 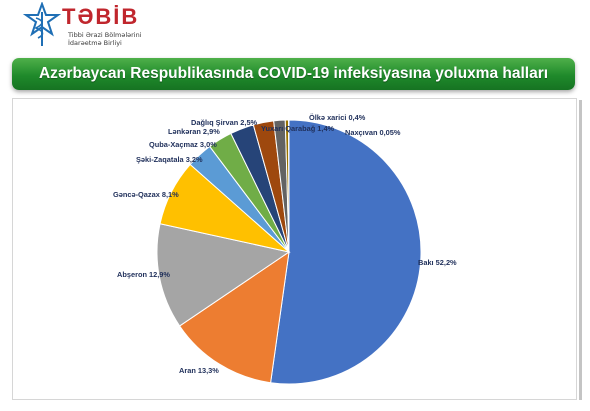 I want to click on logo-wordmark: TƏBİB, so click(x=101, y=16).